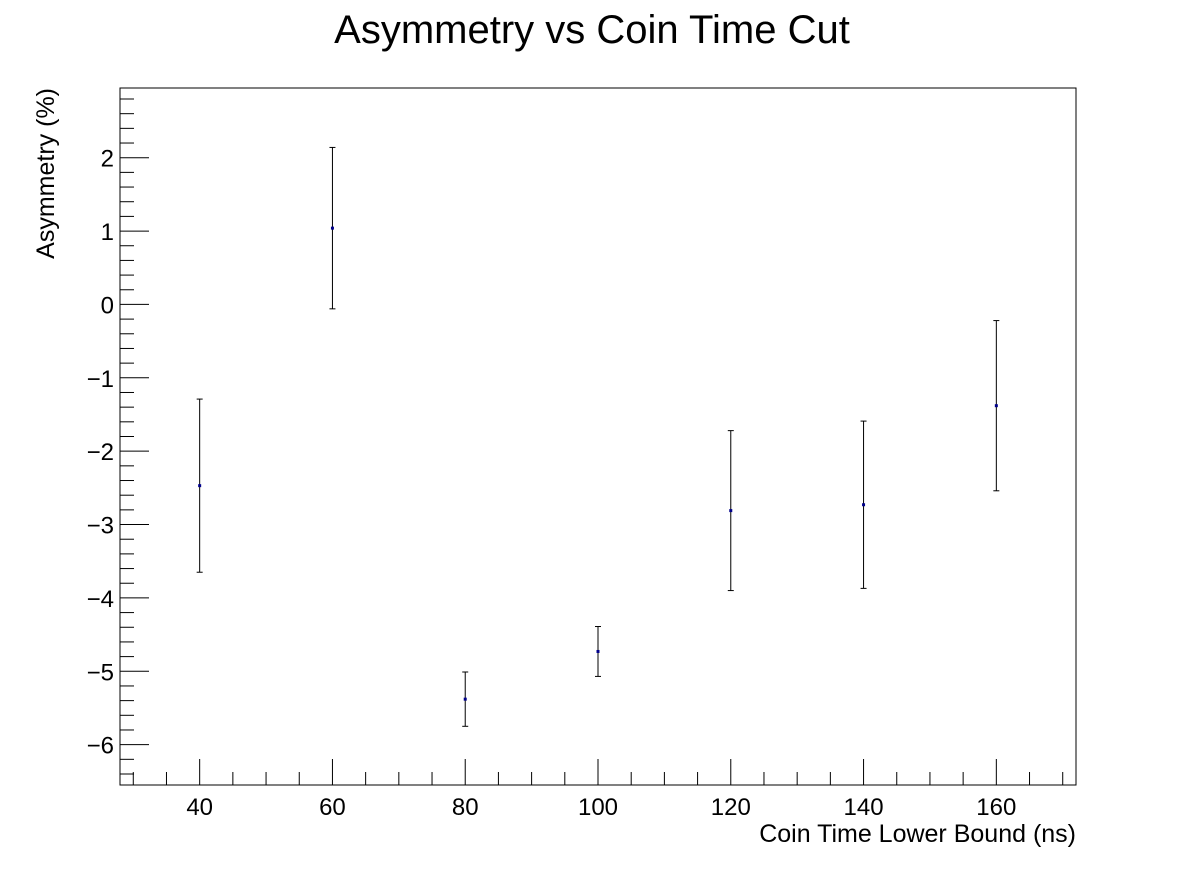  I want to click on chart-title: Asymmetry vs Coin Time Cut, so click(592, 30).